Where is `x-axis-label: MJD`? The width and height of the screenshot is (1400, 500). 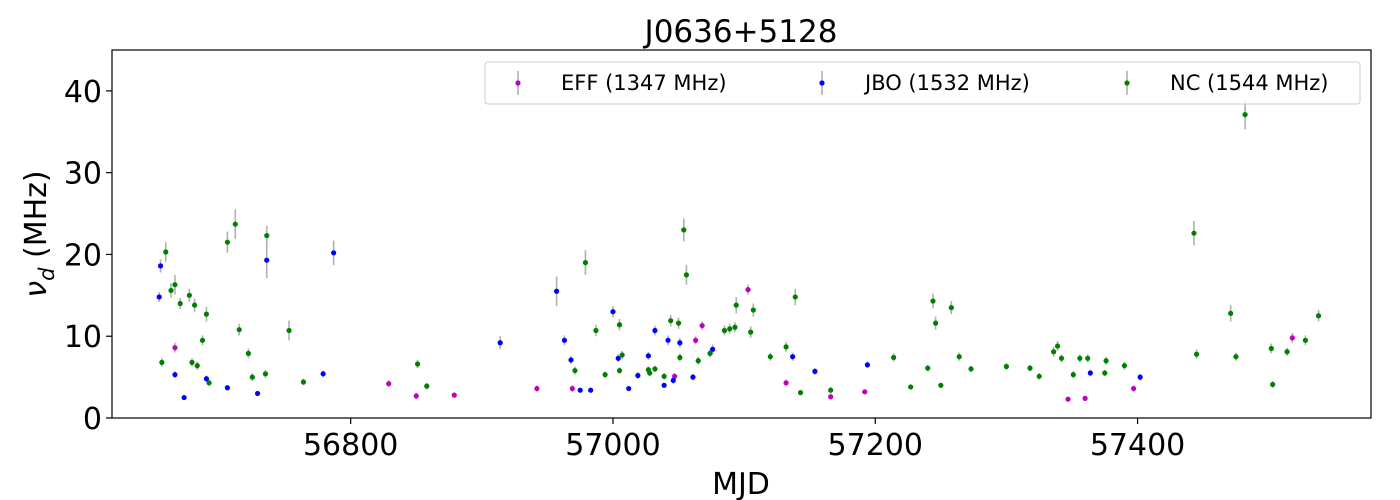 x-axis-label: MJD is located at coordinates (741, 483).